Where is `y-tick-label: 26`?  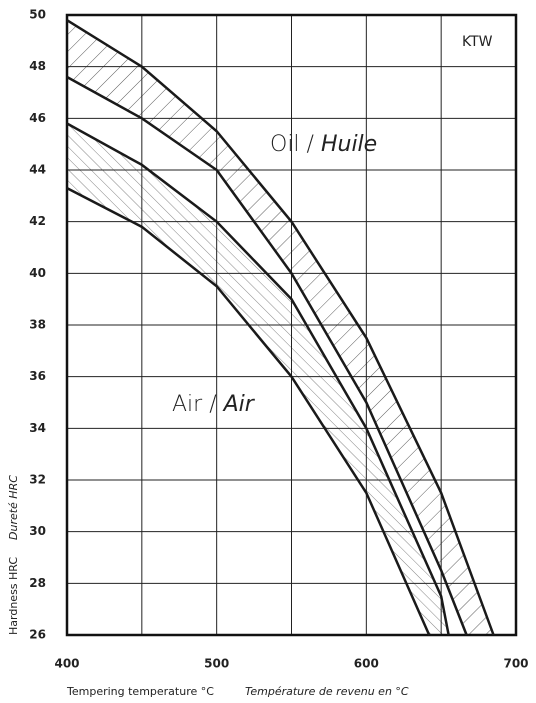
y-tick-label: 26 is located at coordinates (37, 635).